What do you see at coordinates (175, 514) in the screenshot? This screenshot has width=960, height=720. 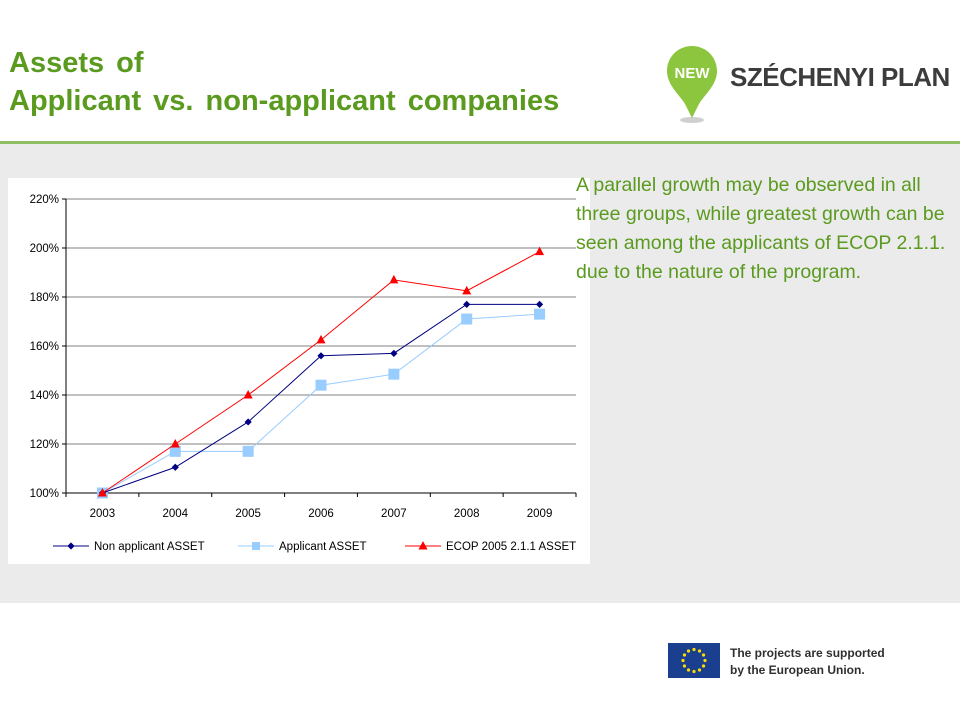 I see `x-tick-label: 2004` at bounding box center [175, 514].